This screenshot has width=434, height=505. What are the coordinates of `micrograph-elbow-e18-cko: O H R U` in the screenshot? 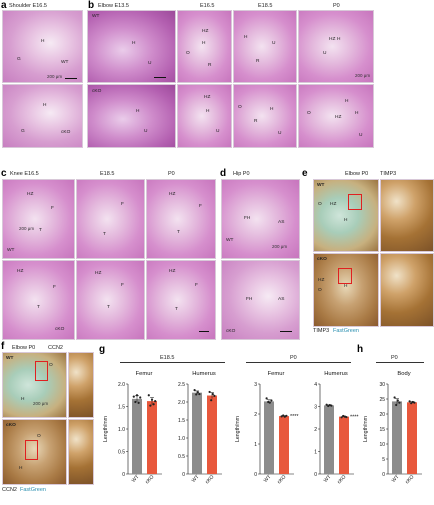 It's located at (265, 116).